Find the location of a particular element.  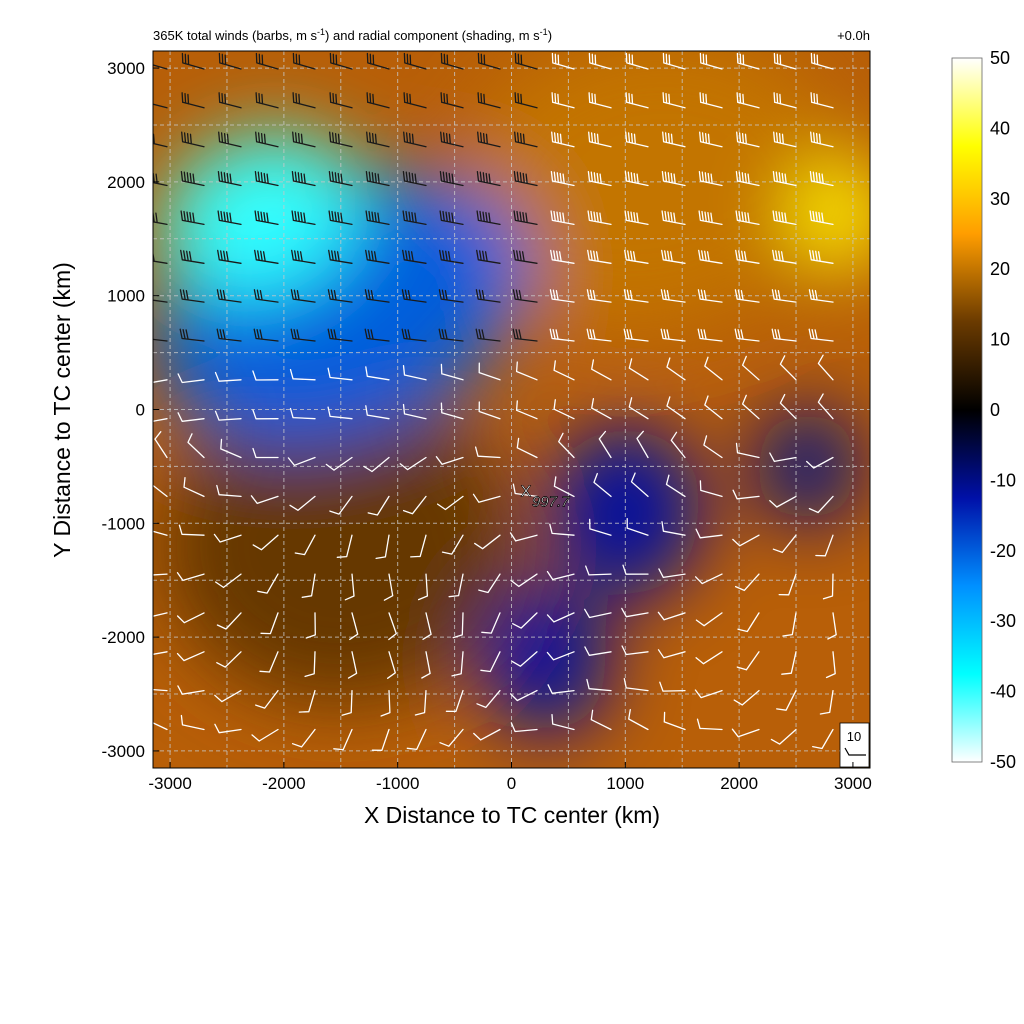

reference-barb-legend: 10 is located at coordinates (854, 745).